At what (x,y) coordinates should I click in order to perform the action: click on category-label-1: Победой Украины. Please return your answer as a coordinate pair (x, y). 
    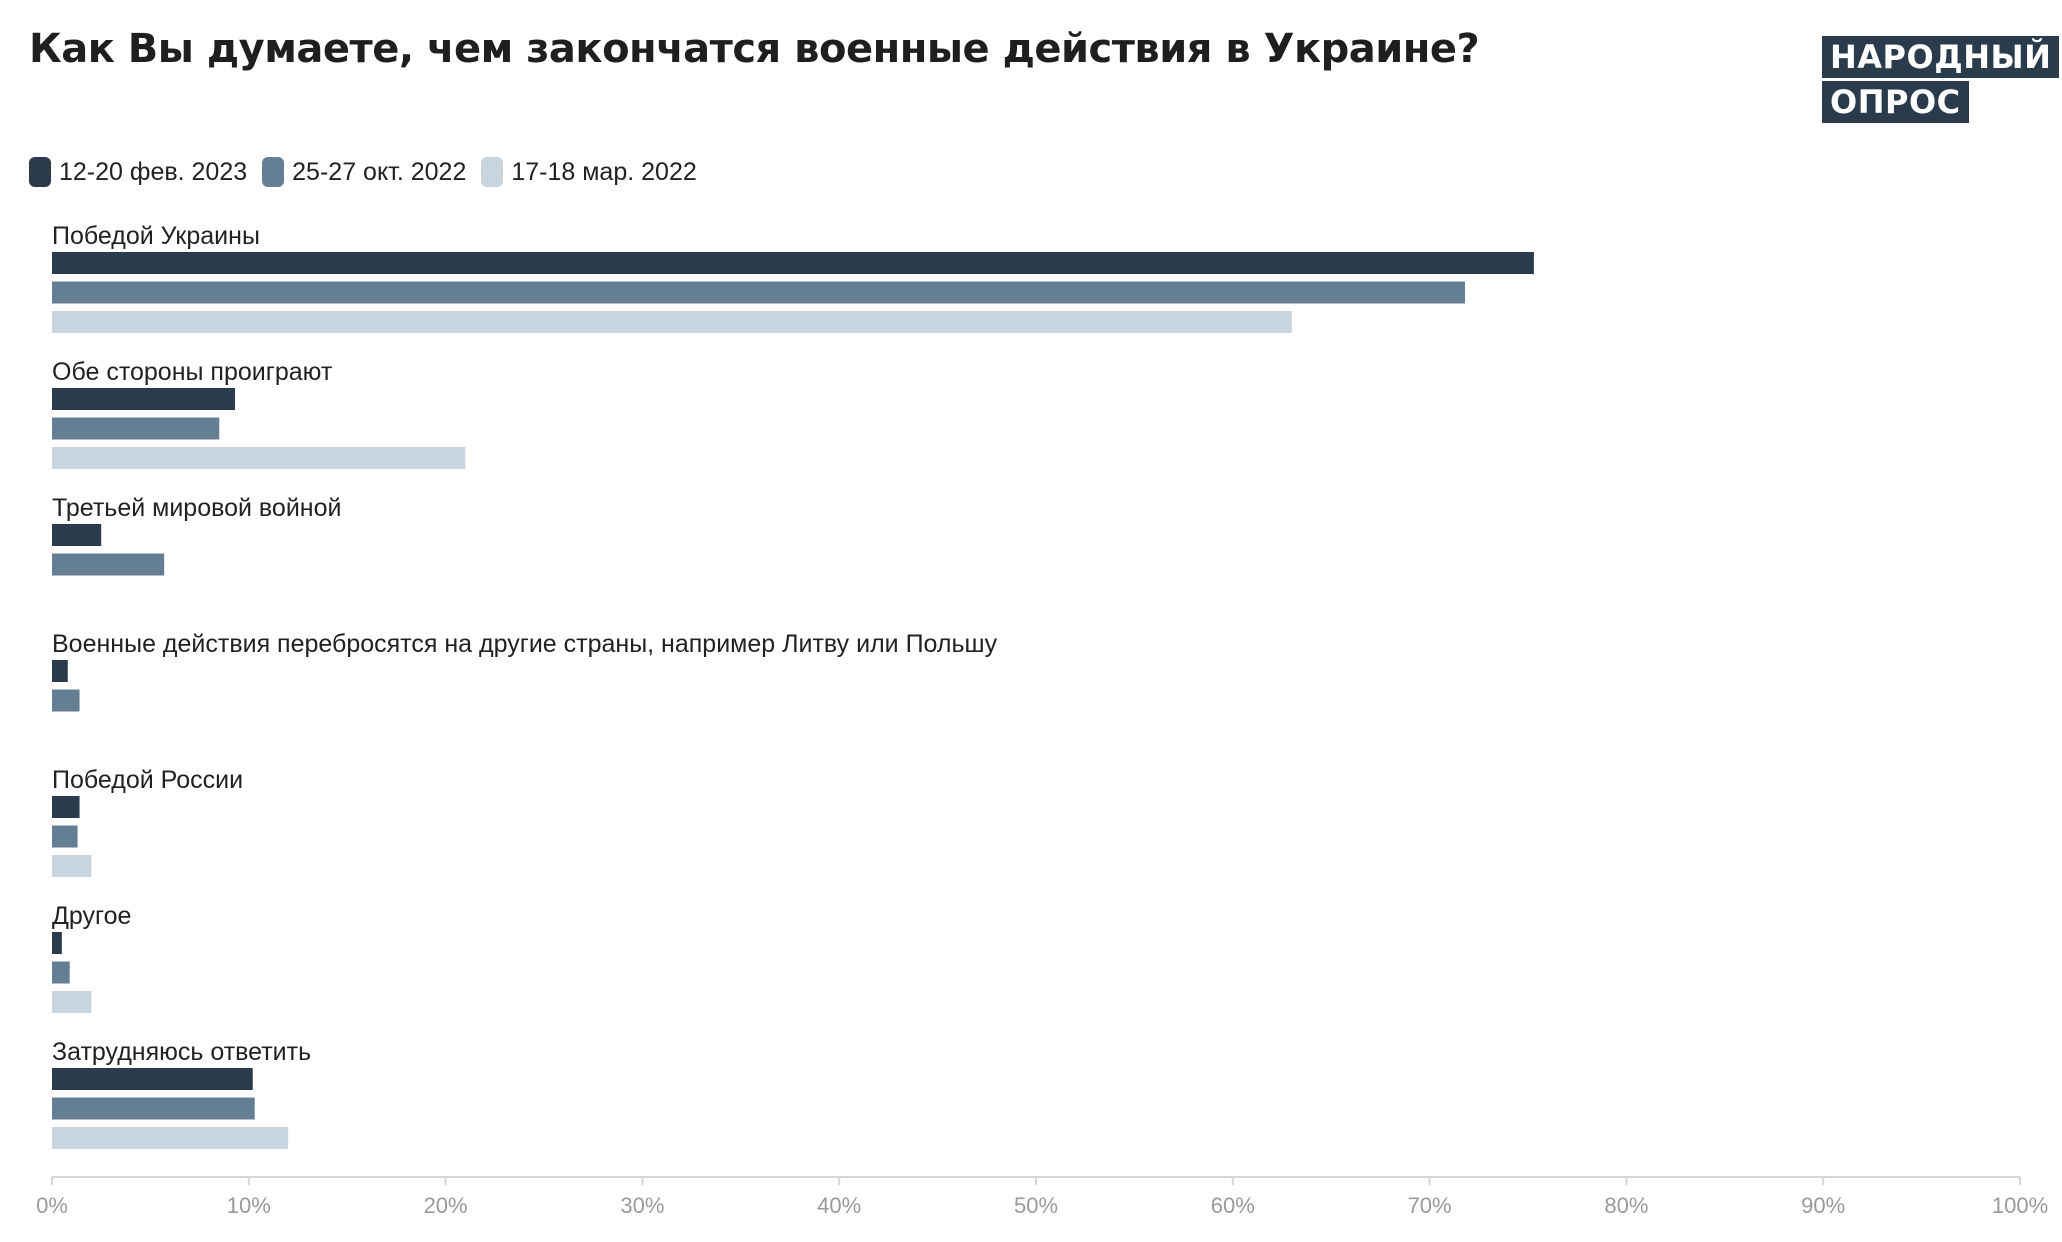
    Looking at the image, I should click on (156, 236).